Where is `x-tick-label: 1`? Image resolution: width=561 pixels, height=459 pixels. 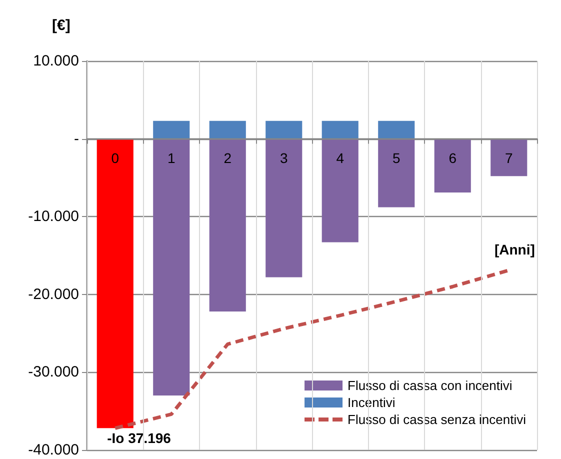 x-tick-label: 1 is located at coordinates (171, 158).